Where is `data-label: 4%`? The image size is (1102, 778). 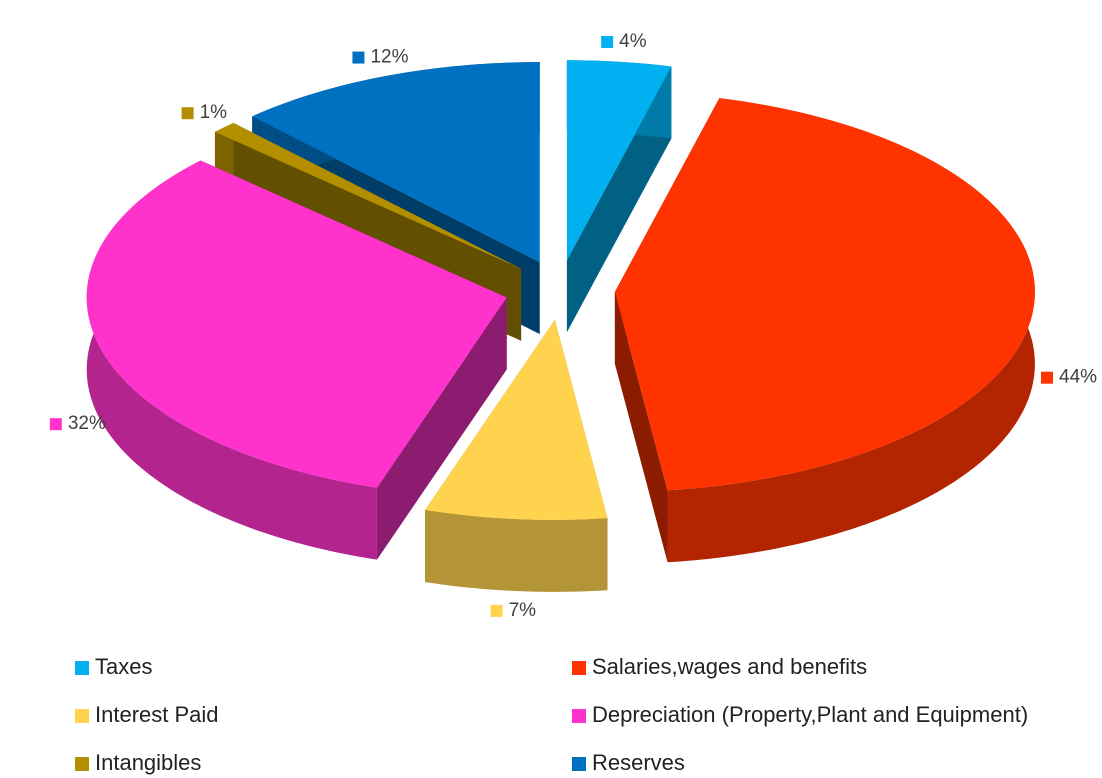
data-label: 4% is located at coordinates (633, 41).